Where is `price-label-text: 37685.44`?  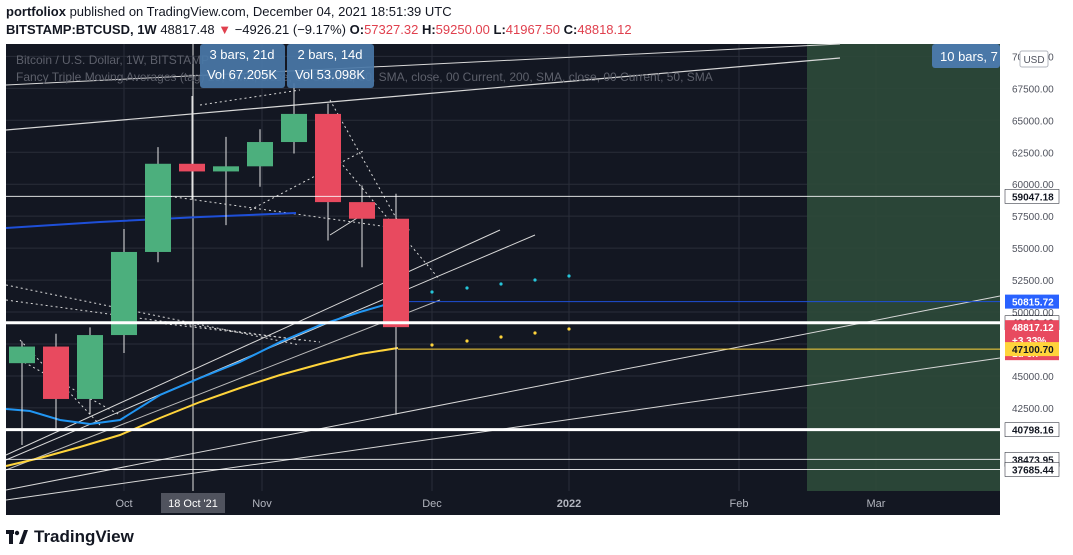
price-label-text: 37685.44 is located at coordinates (1033, 470).